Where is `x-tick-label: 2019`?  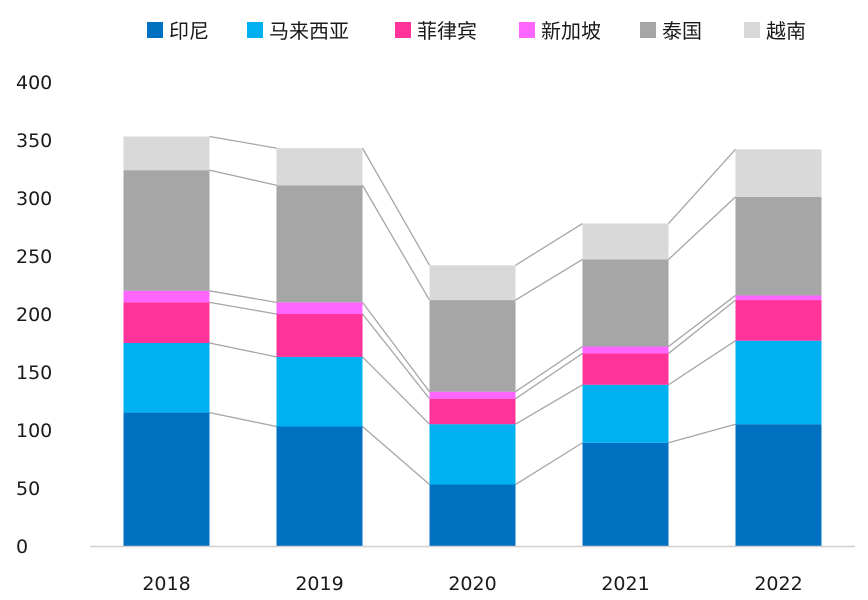
x-tick-label: 2019 is located at coordinates (319, 584).